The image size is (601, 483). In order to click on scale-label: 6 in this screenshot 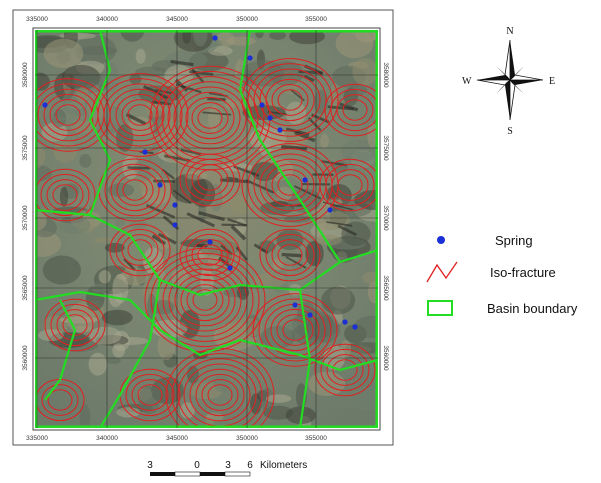, I will do `click(250, 465)`.